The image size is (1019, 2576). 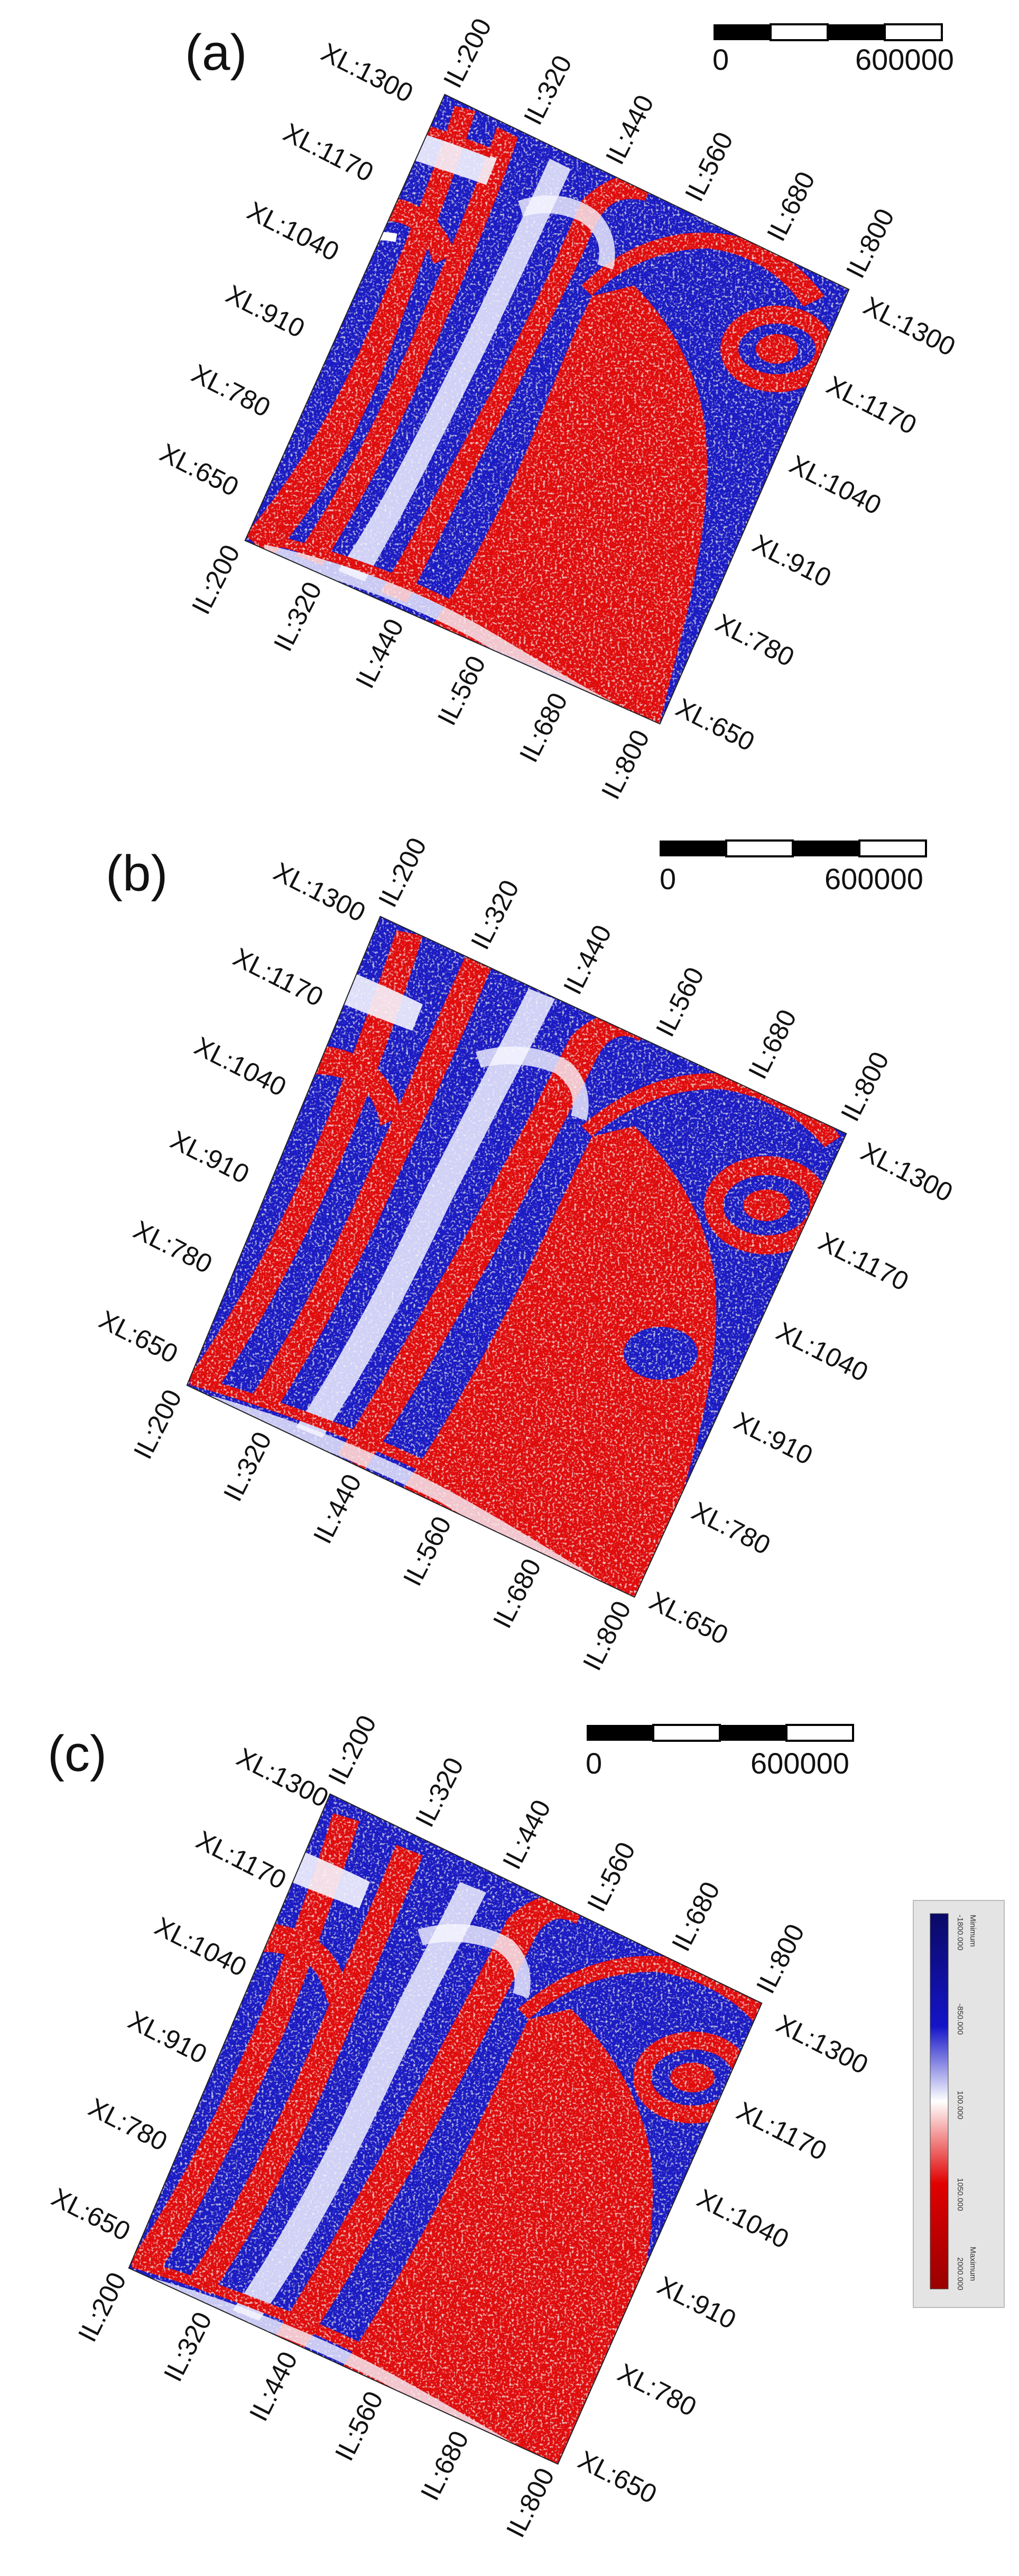 What do you see at coordinates (216, 52) in the screenshot?
I see `panel-a-label: (a)` at bounding box center [216, 52].